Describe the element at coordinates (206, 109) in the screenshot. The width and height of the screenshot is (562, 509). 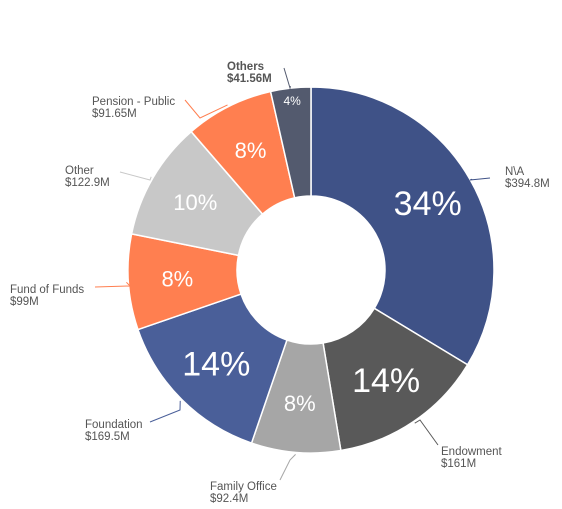
I see `leader-line-pension-public` at that location.